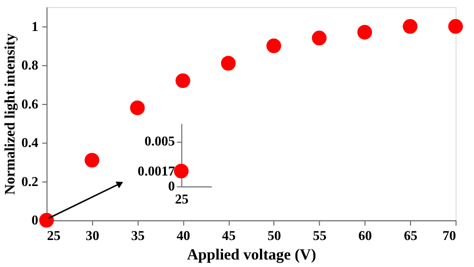 The image size is (474, 267). What do you see at coordinates (30, 65) in the screenshot?
I see `y-tick-label: 0.8` at bounding box center [30, 65].